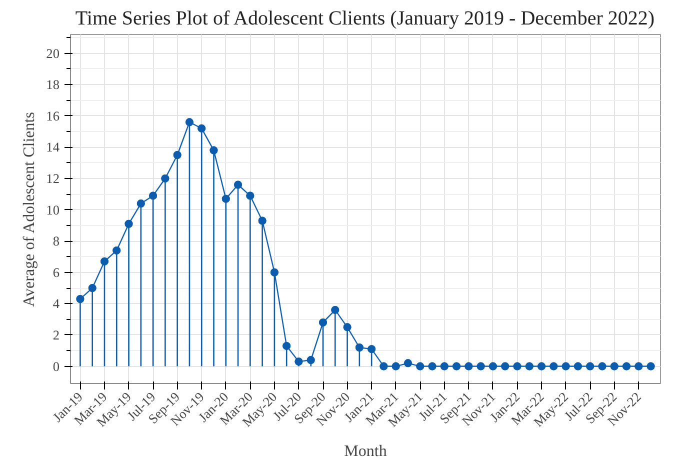 Image resolution: width=697 pixels, height=468 pixels. I want to click on y-tick-label: 2, so click(56, 334).